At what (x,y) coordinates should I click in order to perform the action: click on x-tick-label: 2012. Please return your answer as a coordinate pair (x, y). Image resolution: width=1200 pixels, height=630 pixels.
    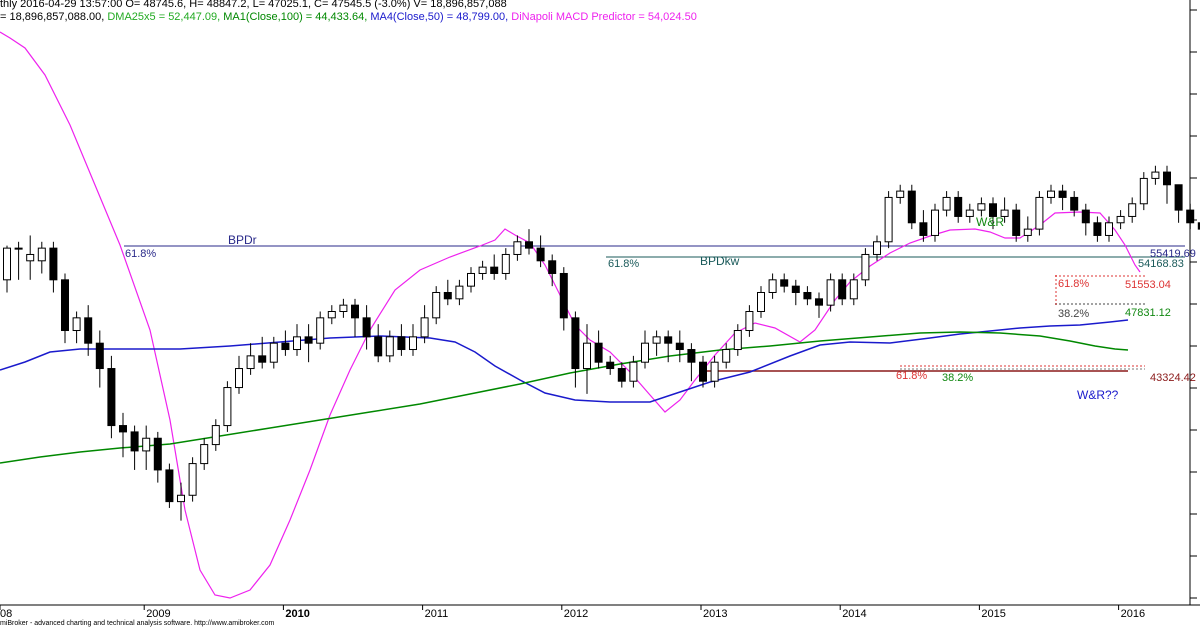
    Looking at the image, I should click on (576, 614).